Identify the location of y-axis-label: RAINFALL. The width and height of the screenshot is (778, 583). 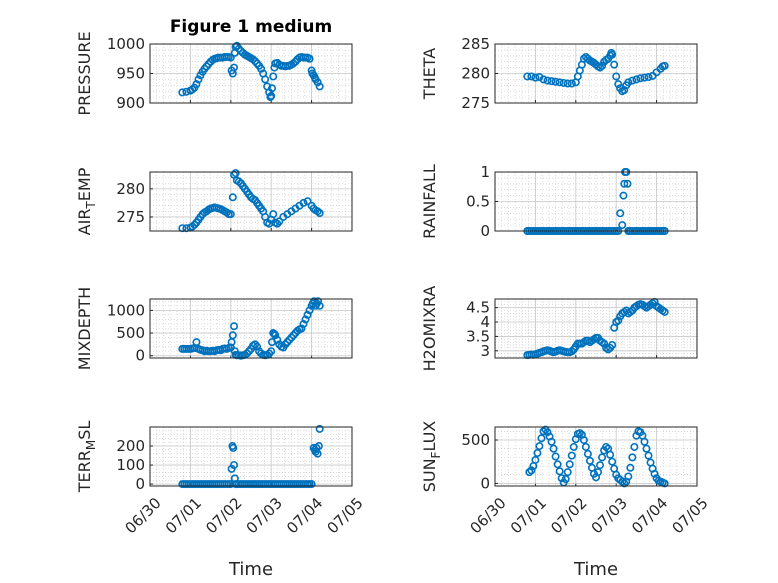
(429, 201).